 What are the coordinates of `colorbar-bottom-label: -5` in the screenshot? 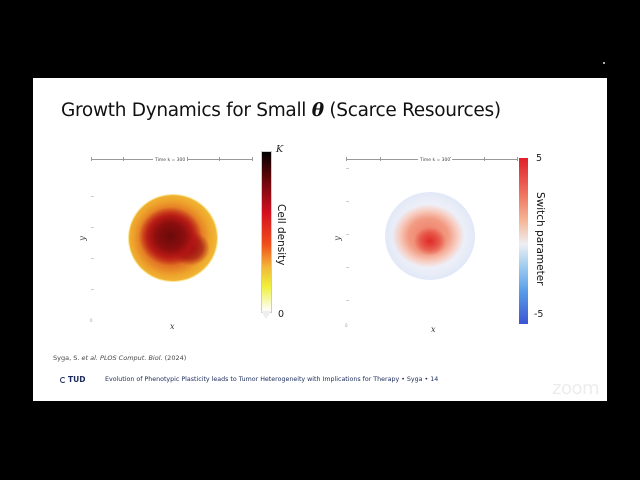 It's located at (539, 314).